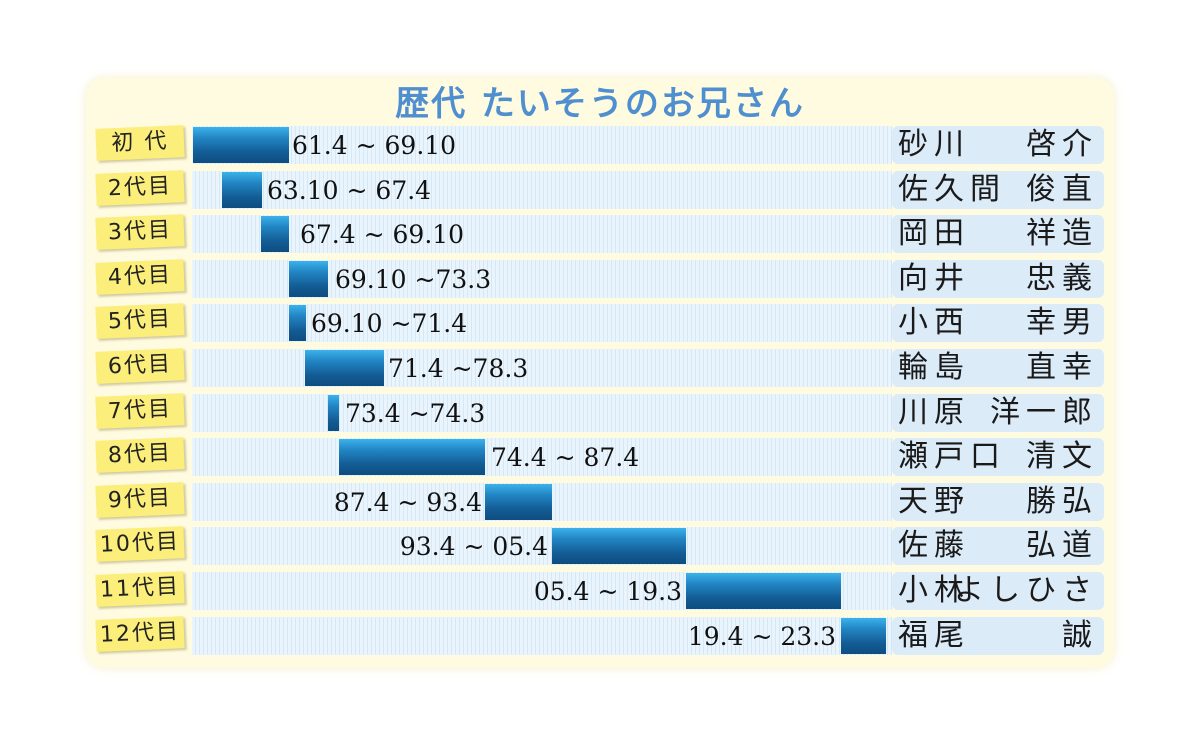 This screenshot has height=754, width=1200. I want to click on timeline-row: 12代目 19.4 ~ 23.3 福尾 誠, so click(600, 635).